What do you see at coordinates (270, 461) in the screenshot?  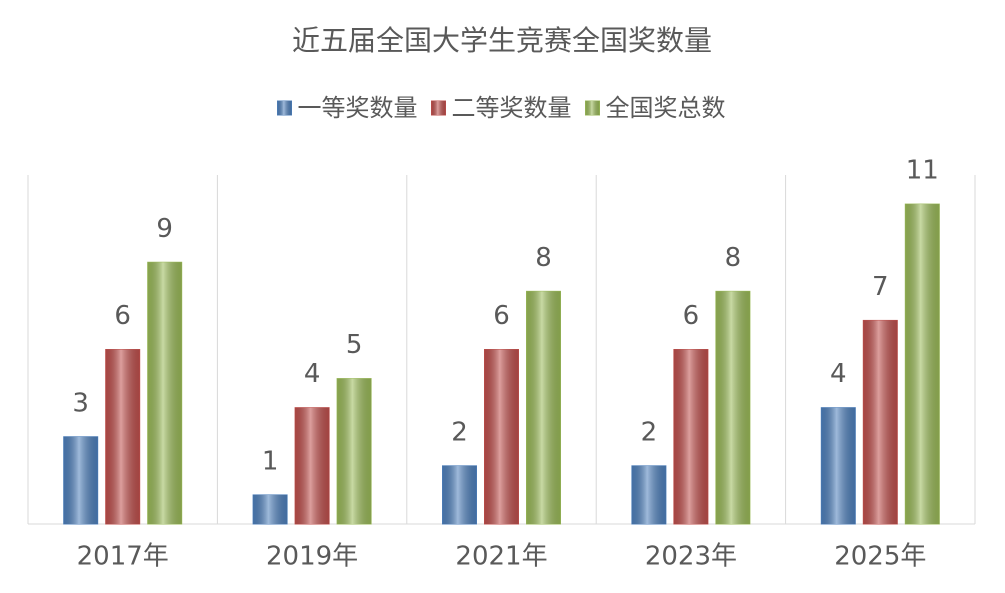 I see `data-label: 1` at bounding box center [270, 461].